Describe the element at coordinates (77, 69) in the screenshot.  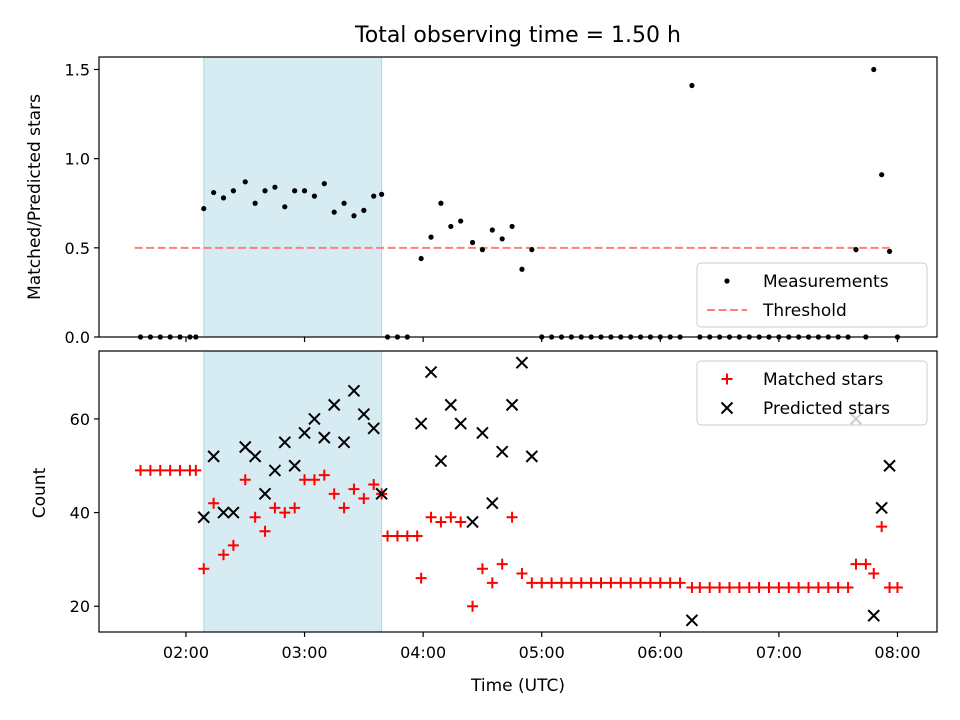
I see `y-tick-label: 1.5` at that location.